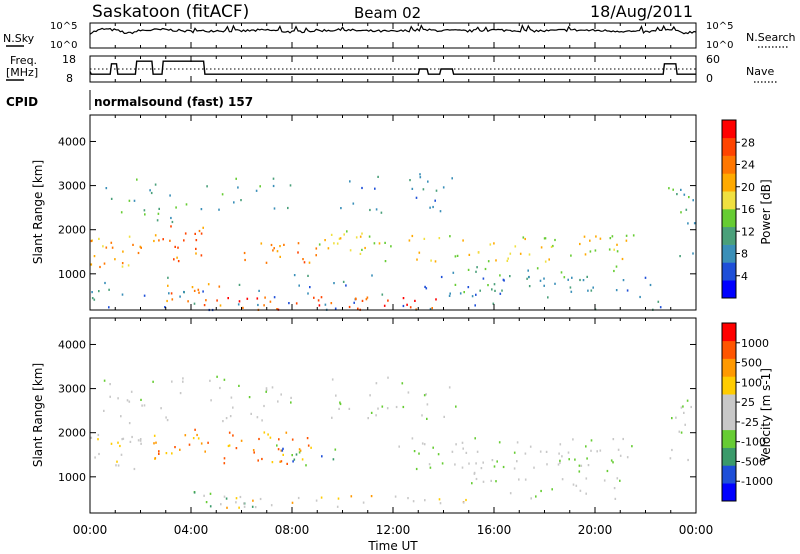 Image resolution: width=800 pixels, height=554 pixels. Describe the element at coordinates (713, 59) in the screenshot. I see `nave-tick-top: 60` at that location.